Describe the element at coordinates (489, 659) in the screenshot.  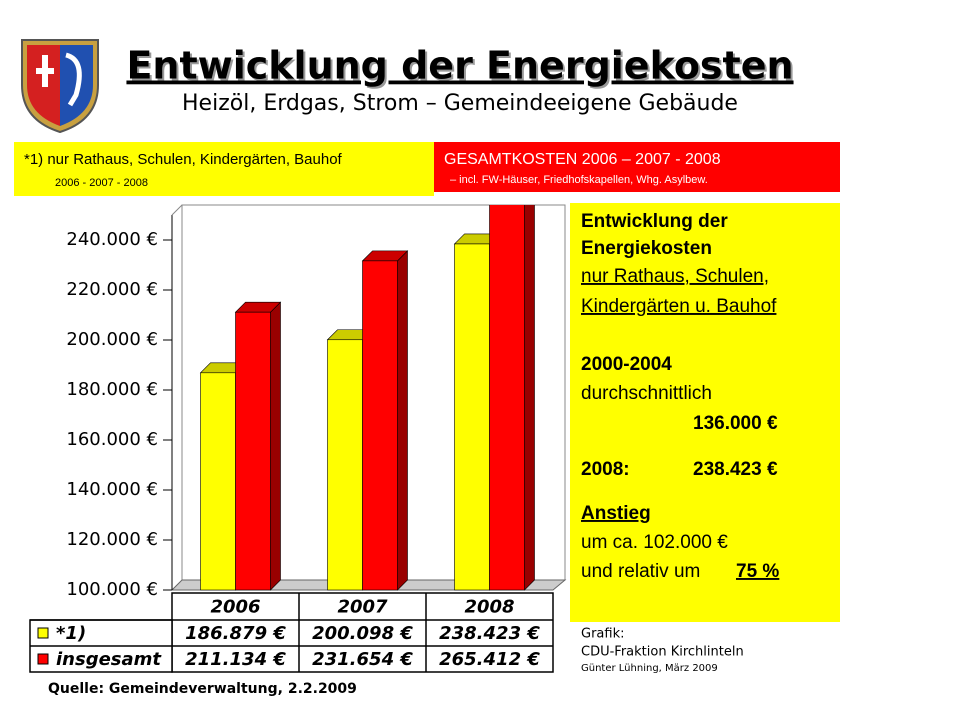
I see `table-value: 265.412 €` at that location.